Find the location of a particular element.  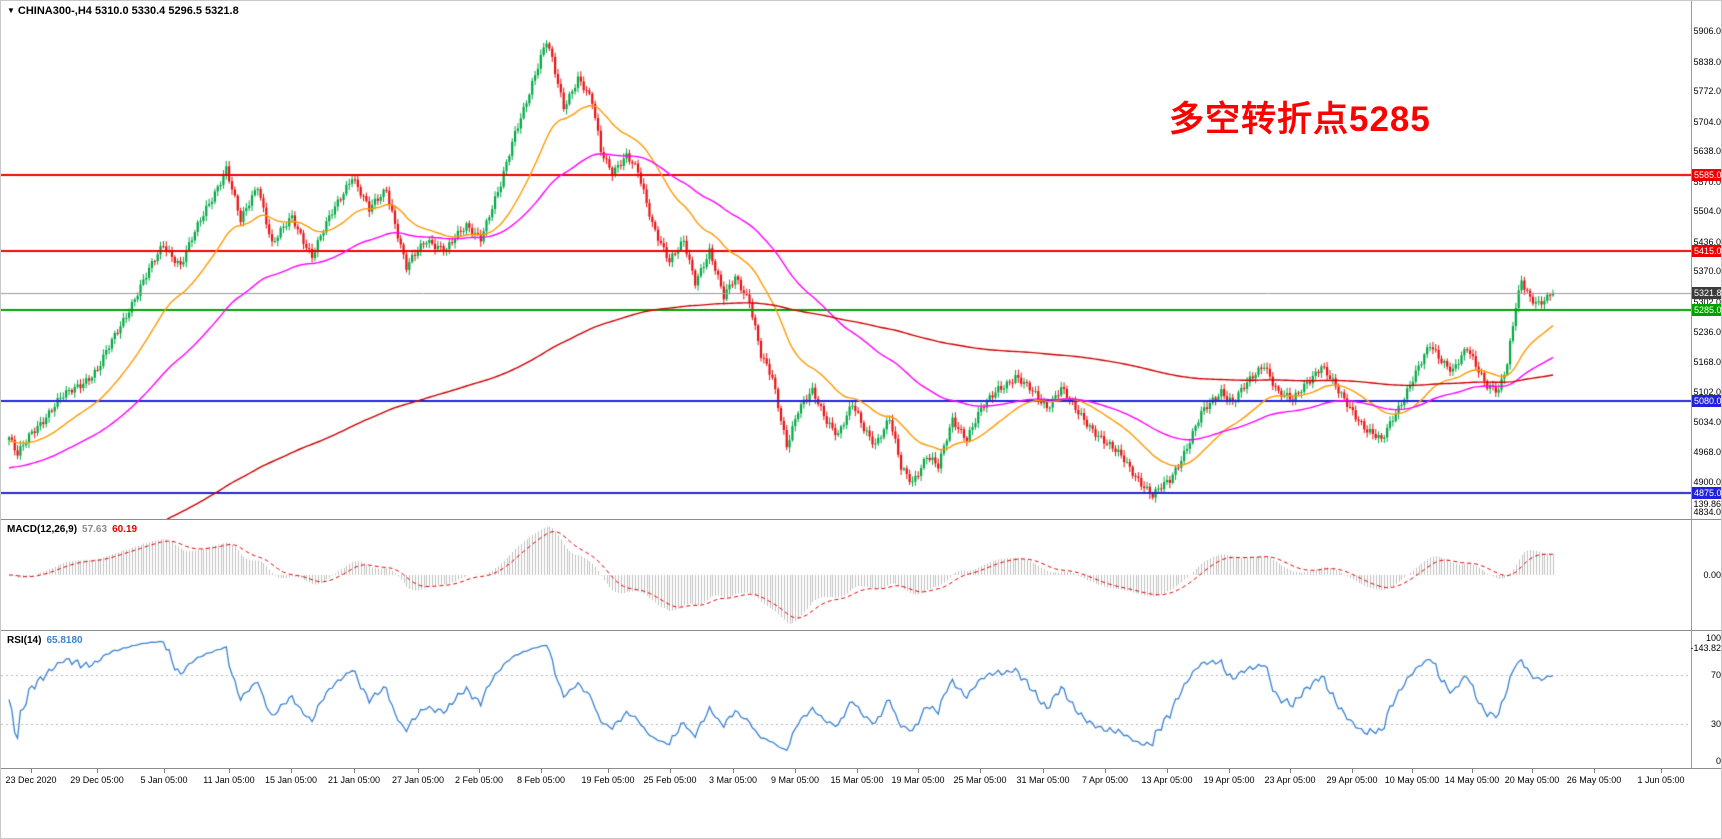

macd-label: MACD(12,26,9) 57.63 60.19 is located at coordinates (72, 529).